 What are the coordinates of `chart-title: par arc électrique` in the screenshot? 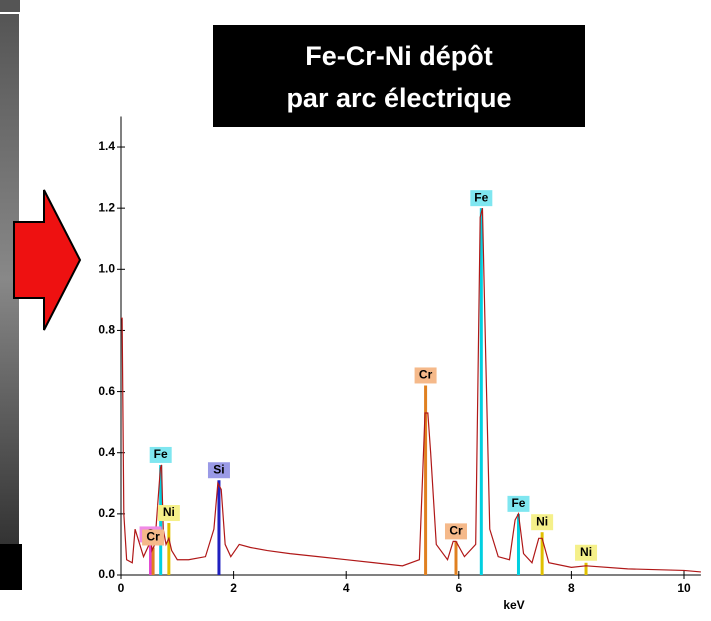 It's located at (398, 98).